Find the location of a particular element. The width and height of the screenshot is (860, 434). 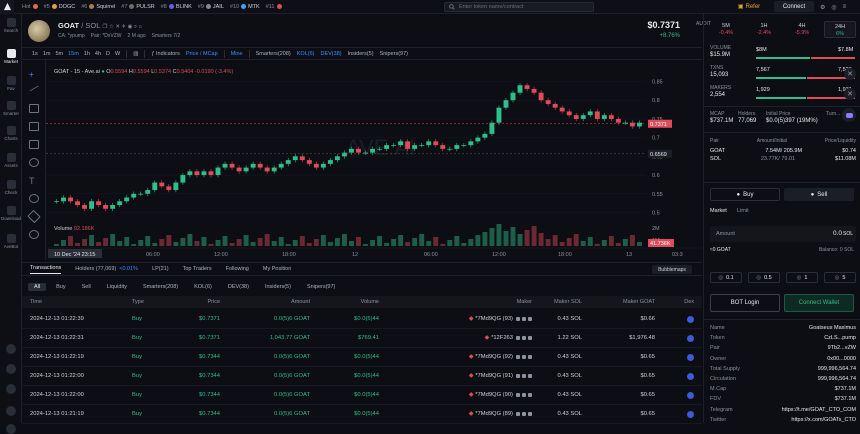

search-input: Enter token name/contract is located at coordinates (519, 7).